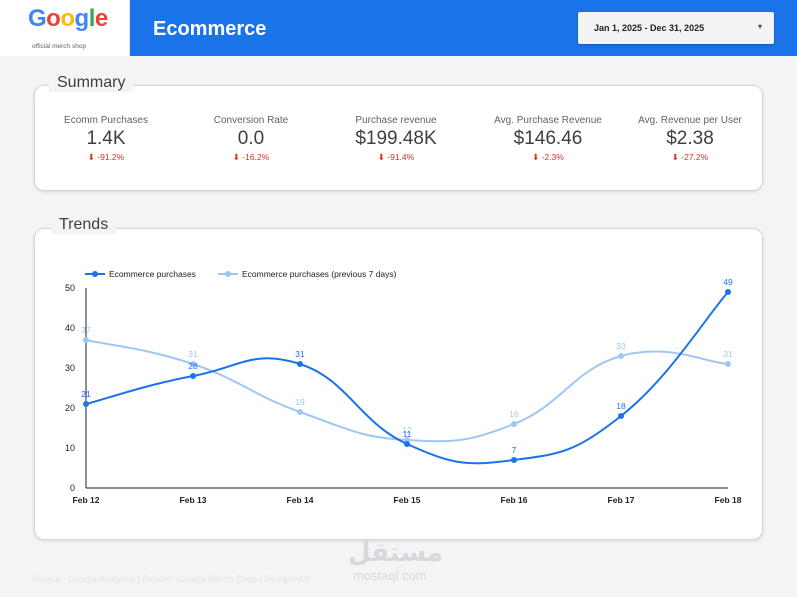 This screenshot has height=597, width=797. Describe the element at coordinates (728, 500) in the screenshot. I see `x-tick-label: Feb 18` at that location.